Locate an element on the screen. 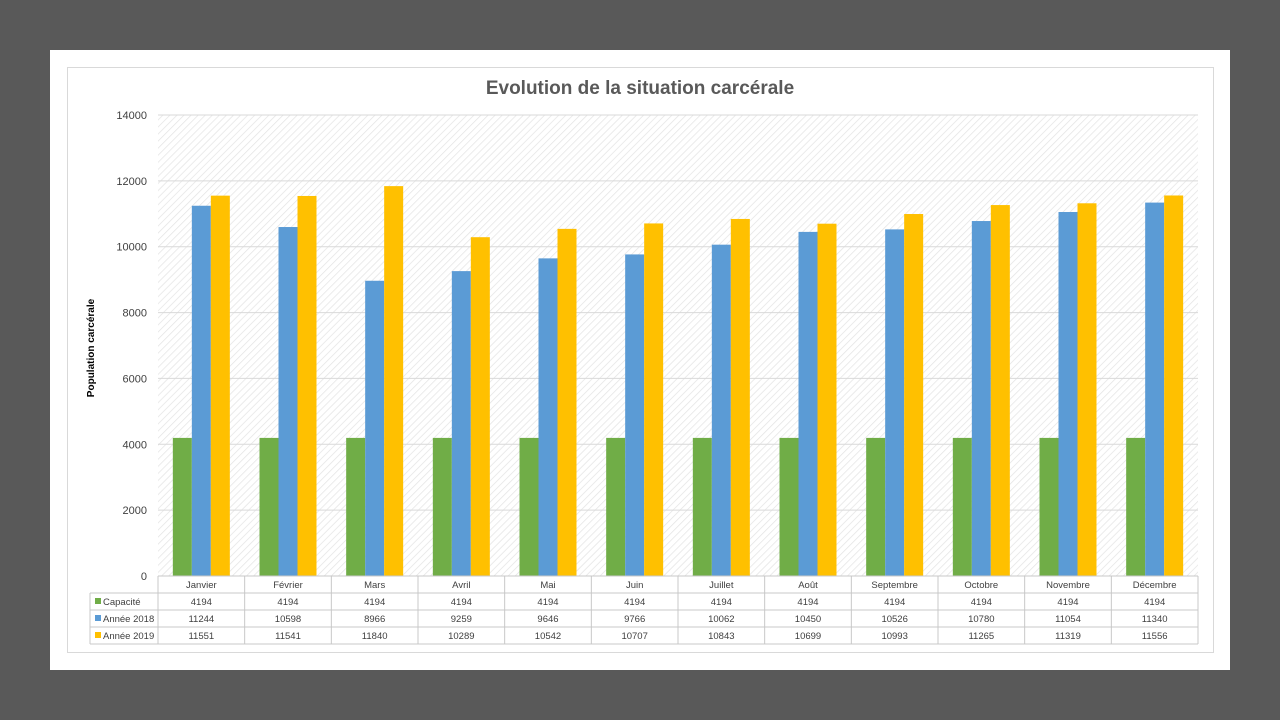 Image resolution: width=1280 pixels, height=720 pixels. data-label: 10289 is located at coordinates (461, 636).